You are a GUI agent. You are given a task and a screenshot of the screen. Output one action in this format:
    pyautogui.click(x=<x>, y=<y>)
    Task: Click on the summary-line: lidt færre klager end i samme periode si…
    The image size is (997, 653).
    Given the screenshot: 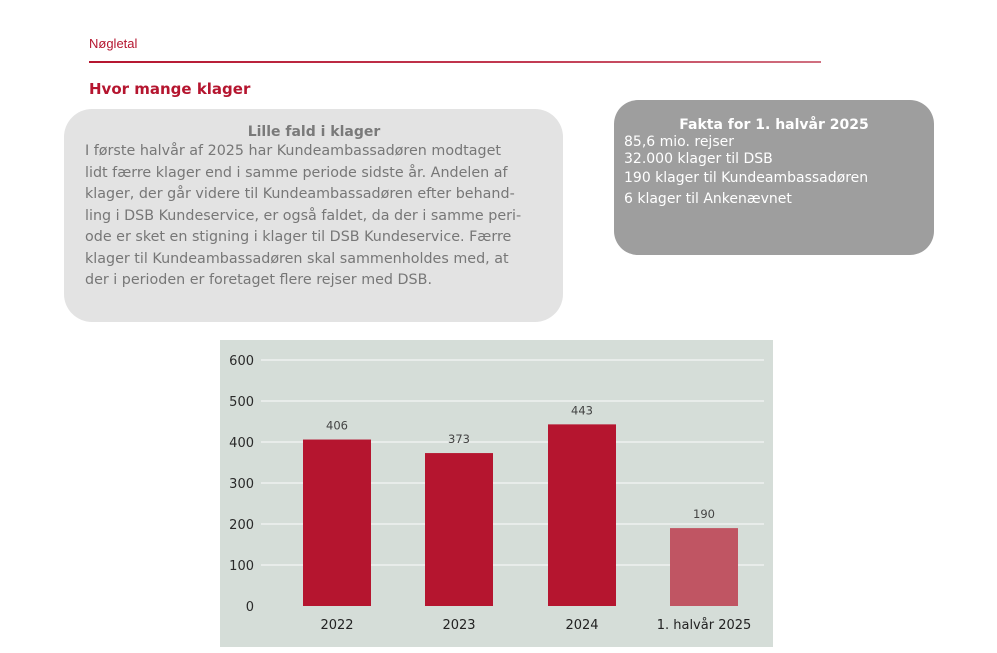 What is the action you would take?
    pyautogui.click(x=296, y=172)
    